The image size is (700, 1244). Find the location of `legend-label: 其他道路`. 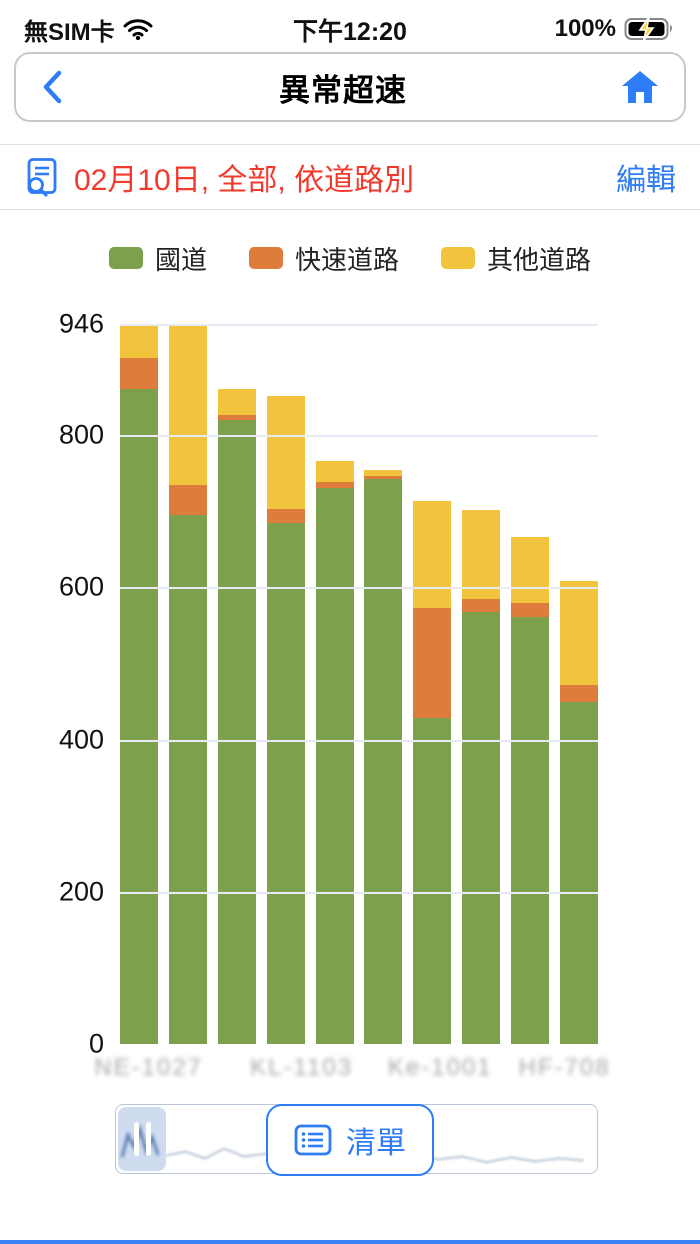

legend-label: 其他道路 is located at coordinates (539, 259).